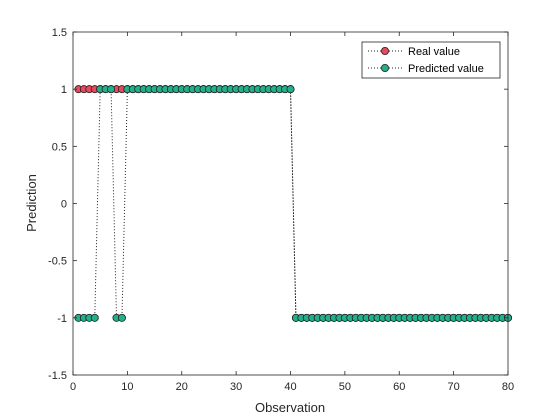  What do you see at coordinates (345, 387) in the screenshot?
I see `x-tick-label: 50` at bounding box center [345, 387].